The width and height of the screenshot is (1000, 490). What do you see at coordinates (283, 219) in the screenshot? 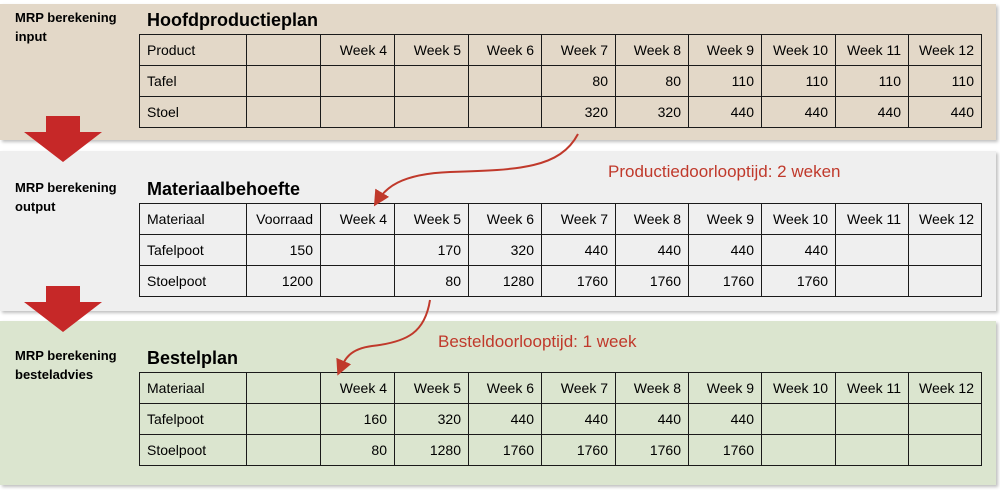
I see `column-header: Voorraad` at bounding box center [283, 219].